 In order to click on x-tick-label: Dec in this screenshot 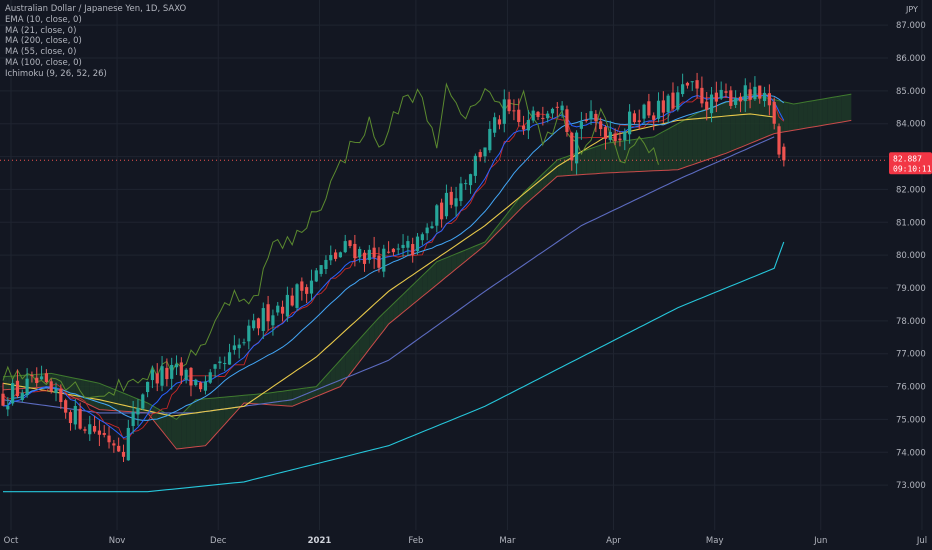, I will do `click(218, 541)`.